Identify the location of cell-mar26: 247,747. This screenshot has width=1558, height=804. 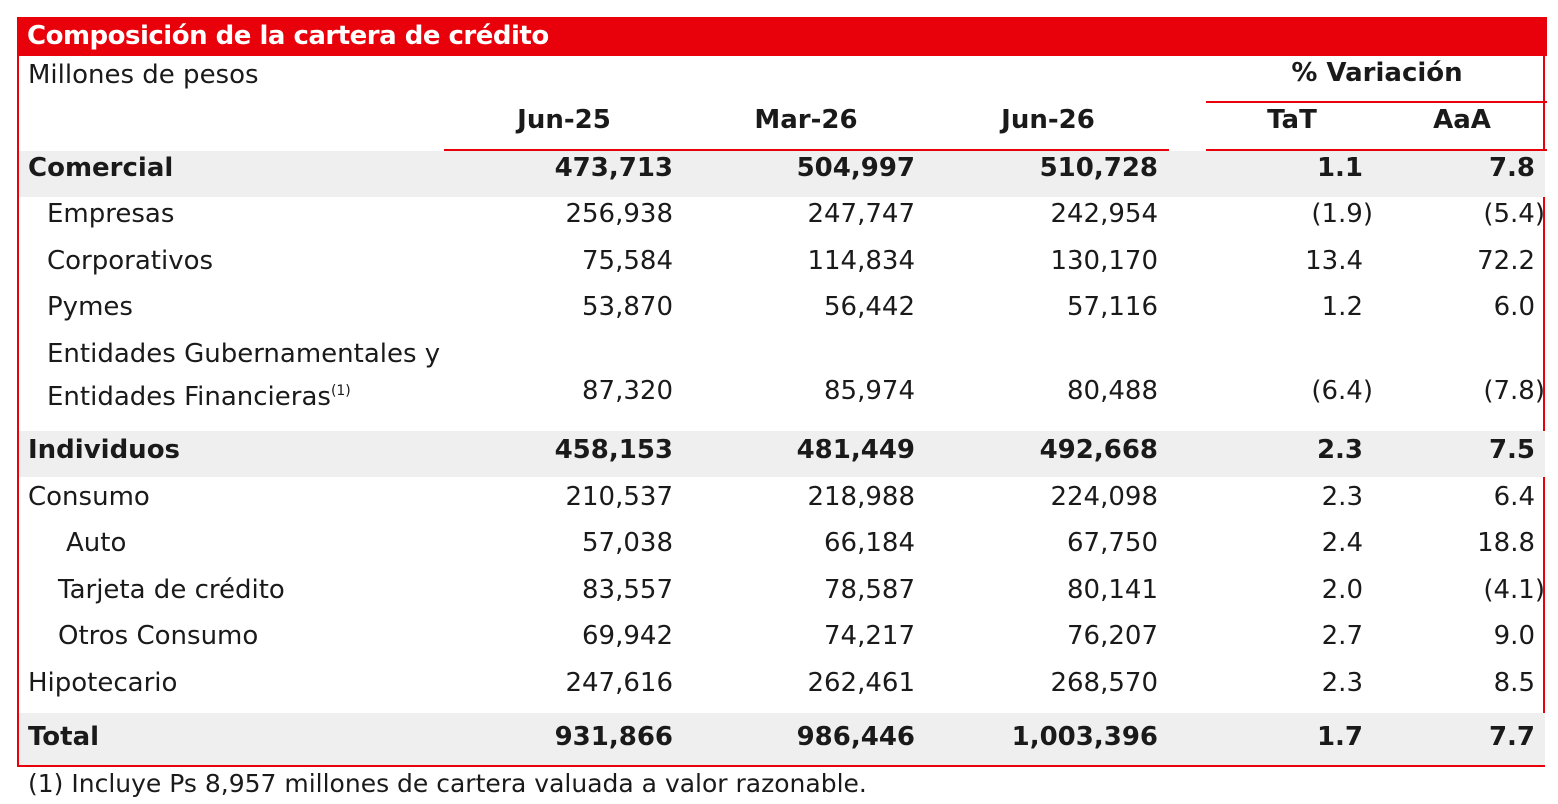
(861, 214).